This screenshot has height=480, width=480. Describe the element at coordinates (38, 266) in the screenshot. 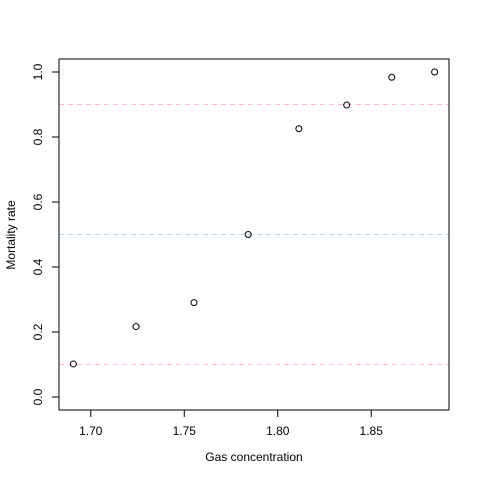

I see `y-tick-label: 0.4` at that location.